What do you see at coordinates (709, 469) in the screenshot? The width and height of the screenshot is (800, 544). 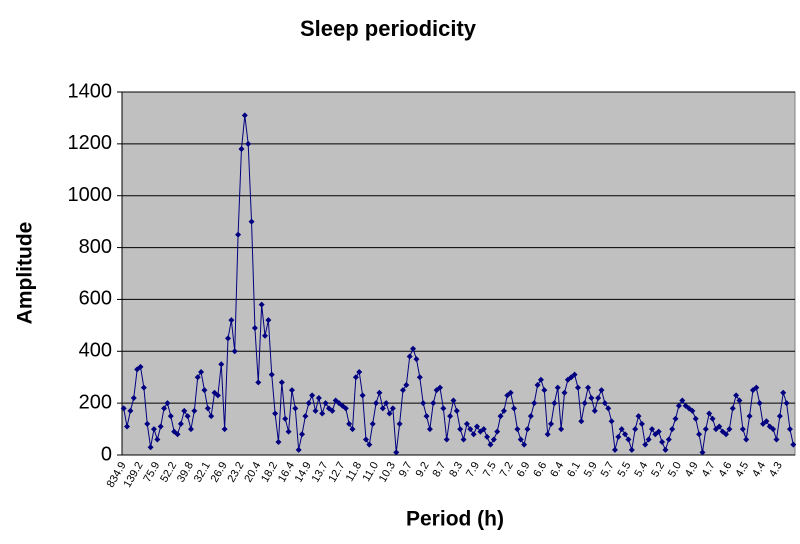 I see `x-tick-label: 4.7` at bounding box center [709, 469].